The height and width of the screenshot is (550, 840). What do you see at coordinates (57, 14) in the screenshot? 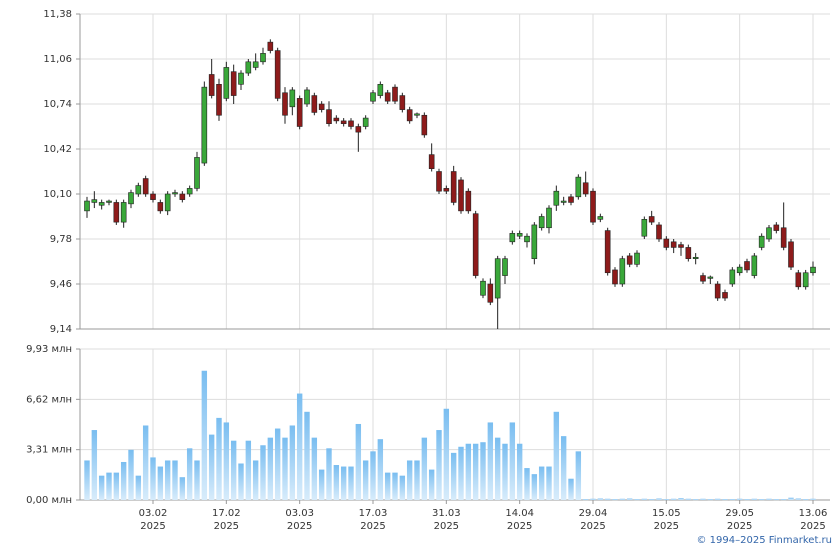
I see `y-tick-label: 11,38` at bounding box center [57, 14].